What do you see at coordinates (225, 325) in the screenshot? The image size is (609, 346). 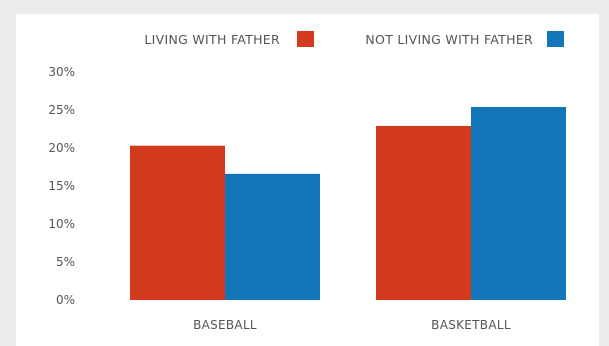 I see `x-tick-label: BASEBALL` at bounding box center [225, 325].